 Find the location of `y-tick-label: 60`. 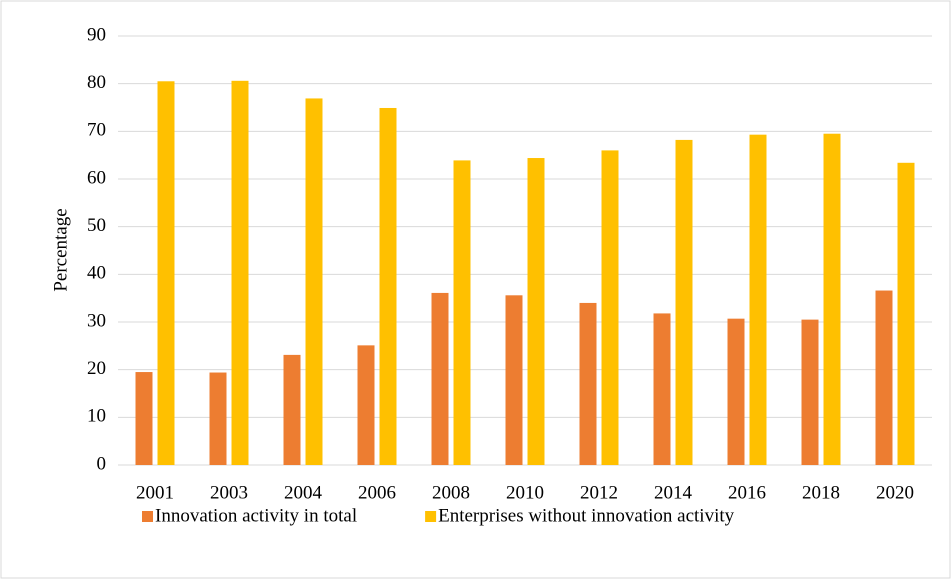

y-tick-label: 60 is located at coordinates (96, 177).